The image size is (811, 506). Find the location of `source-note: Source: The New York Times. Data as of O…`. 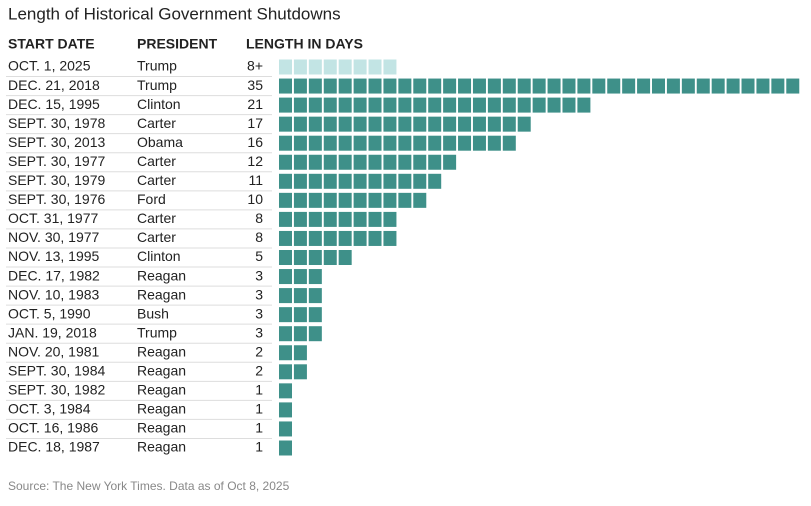

source-note: Source: The New York Times. Data as of O… is located at coordinates (149, 486).